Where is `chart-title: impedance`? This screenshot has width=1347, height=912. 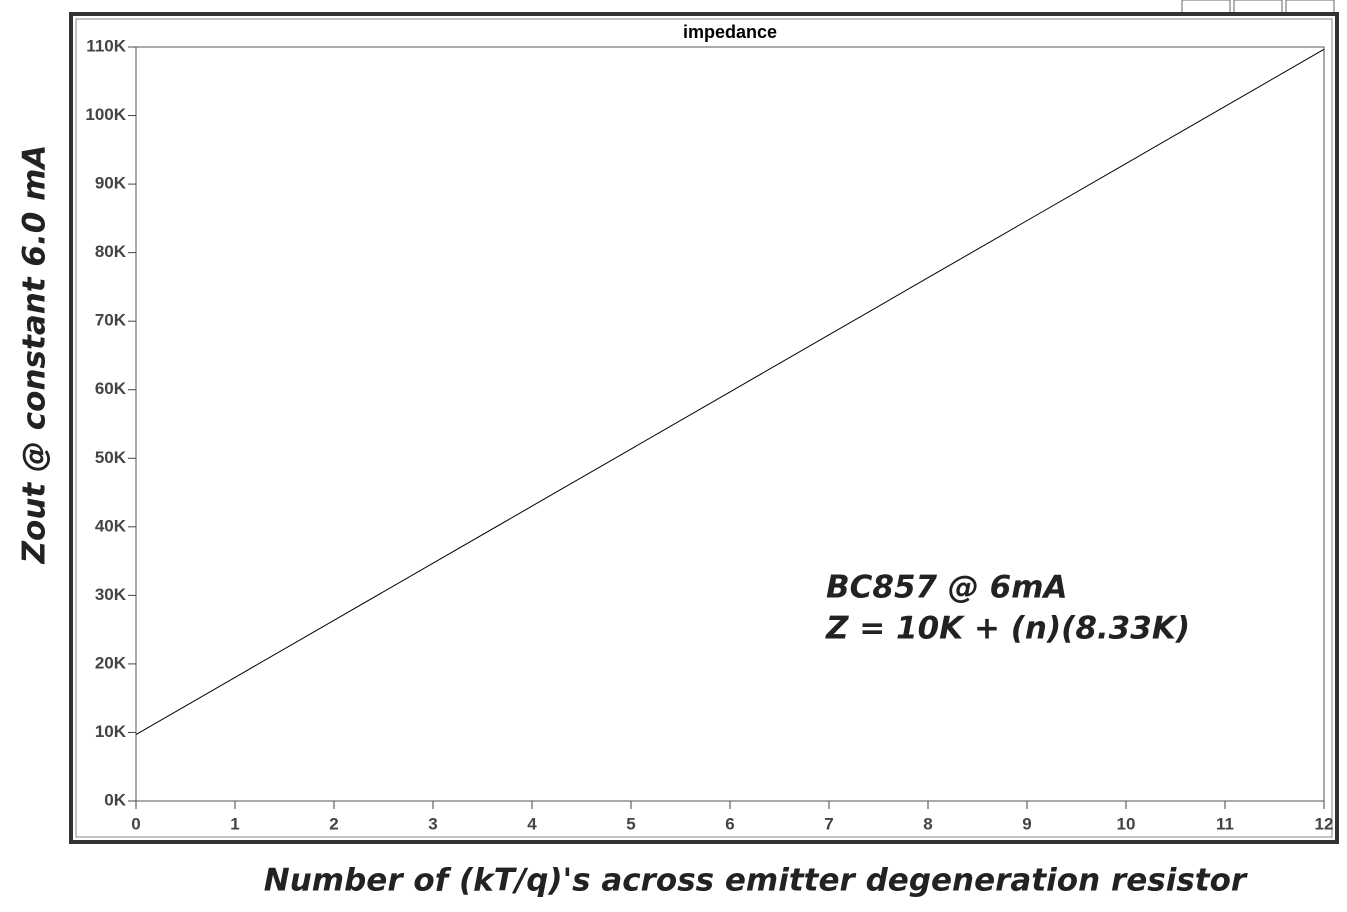
chart-title: impedance is located at coordinates (730, 32).